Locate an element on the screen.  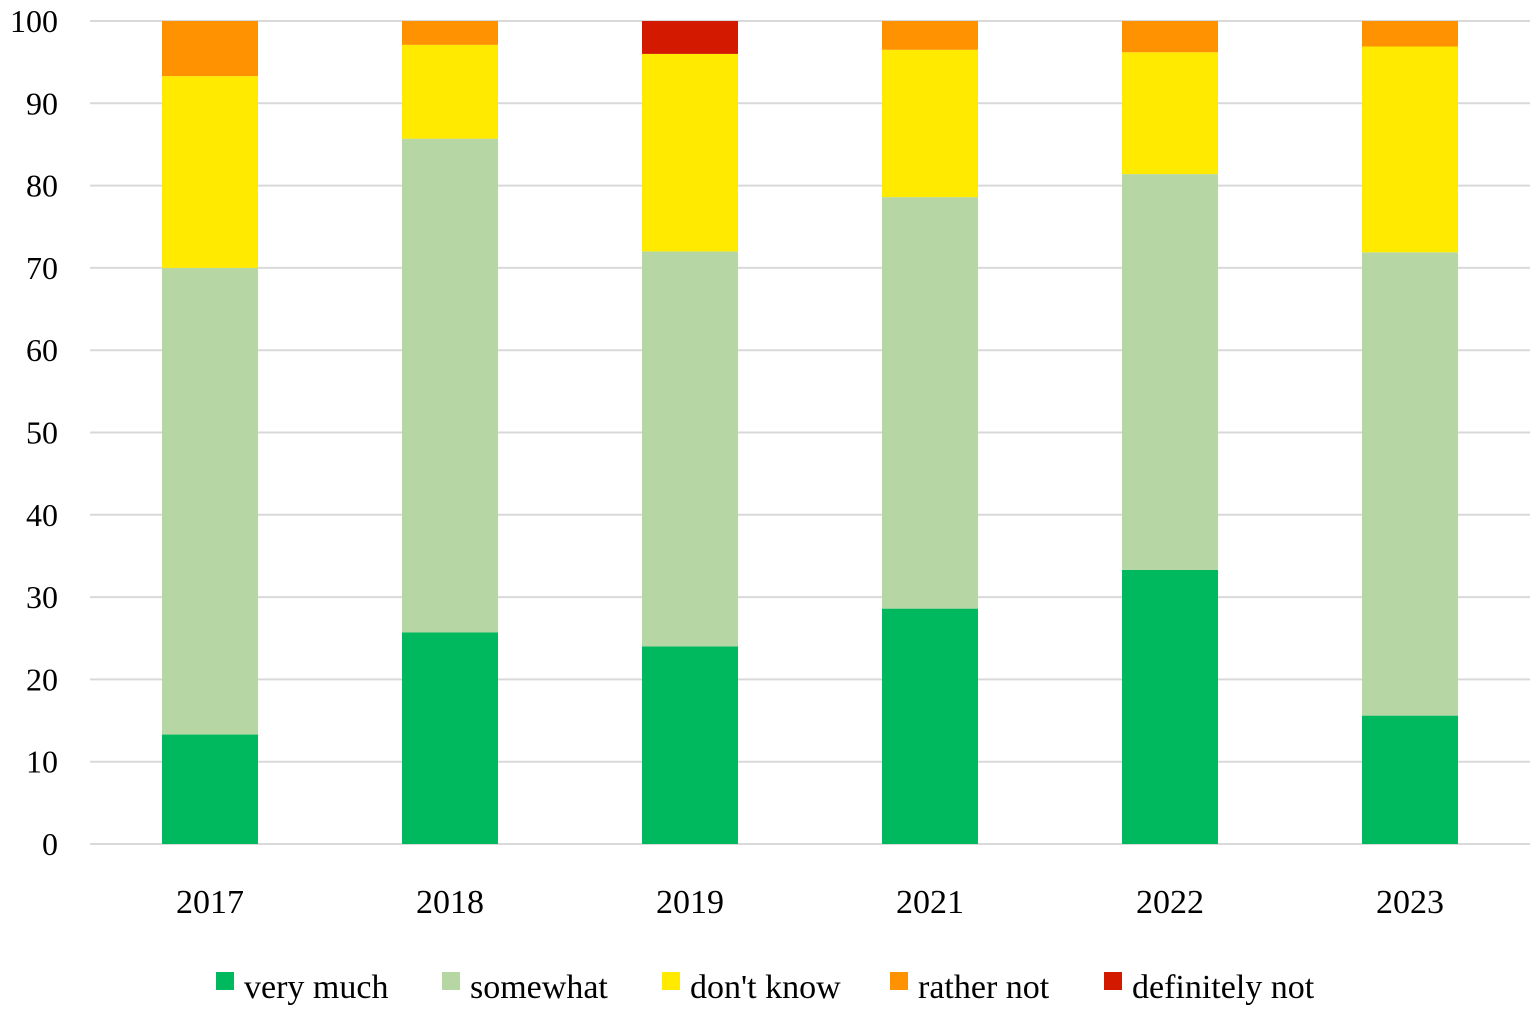
bar-segment-2019-very-much is located at coordinates (690, 745).